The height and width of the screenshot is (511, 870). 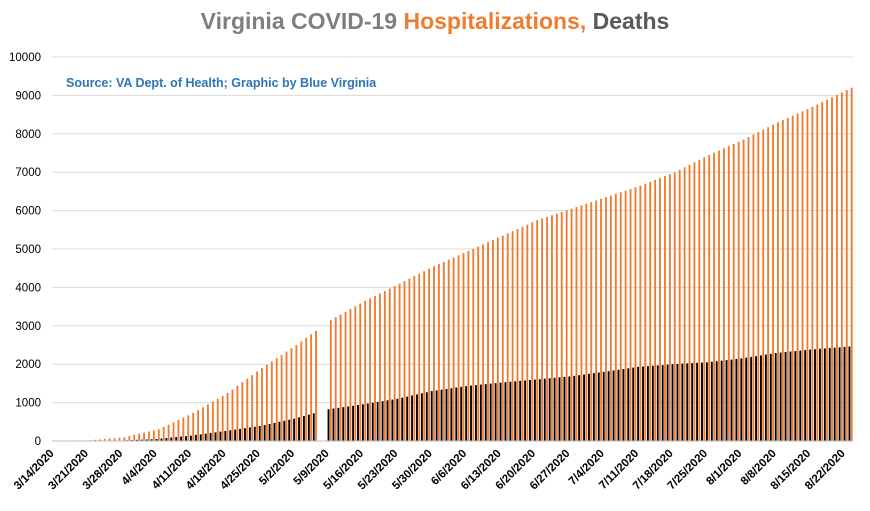 I want to click on y-tick-label: 8000, so click(x=28, y=135).